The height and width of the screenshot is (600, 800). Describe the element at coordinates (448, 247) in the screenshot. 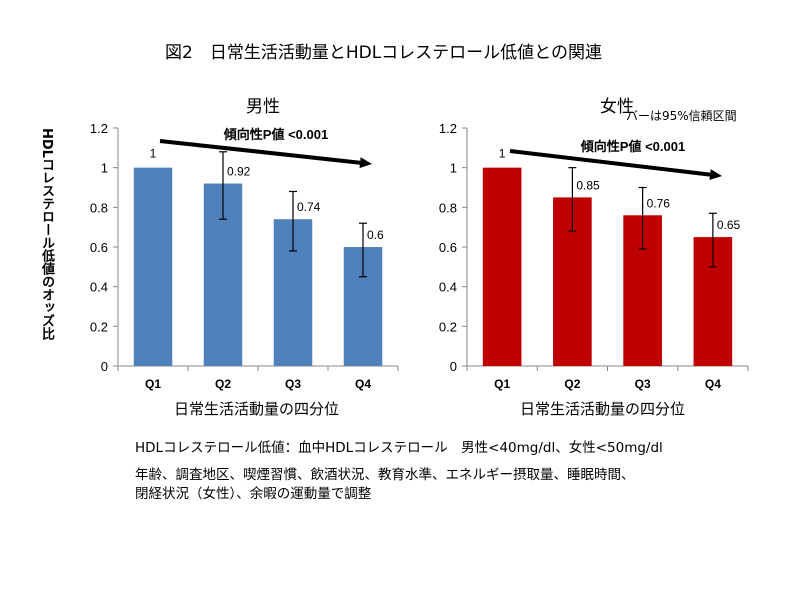

I see `female-y-tick-label: 0.6` at that location.